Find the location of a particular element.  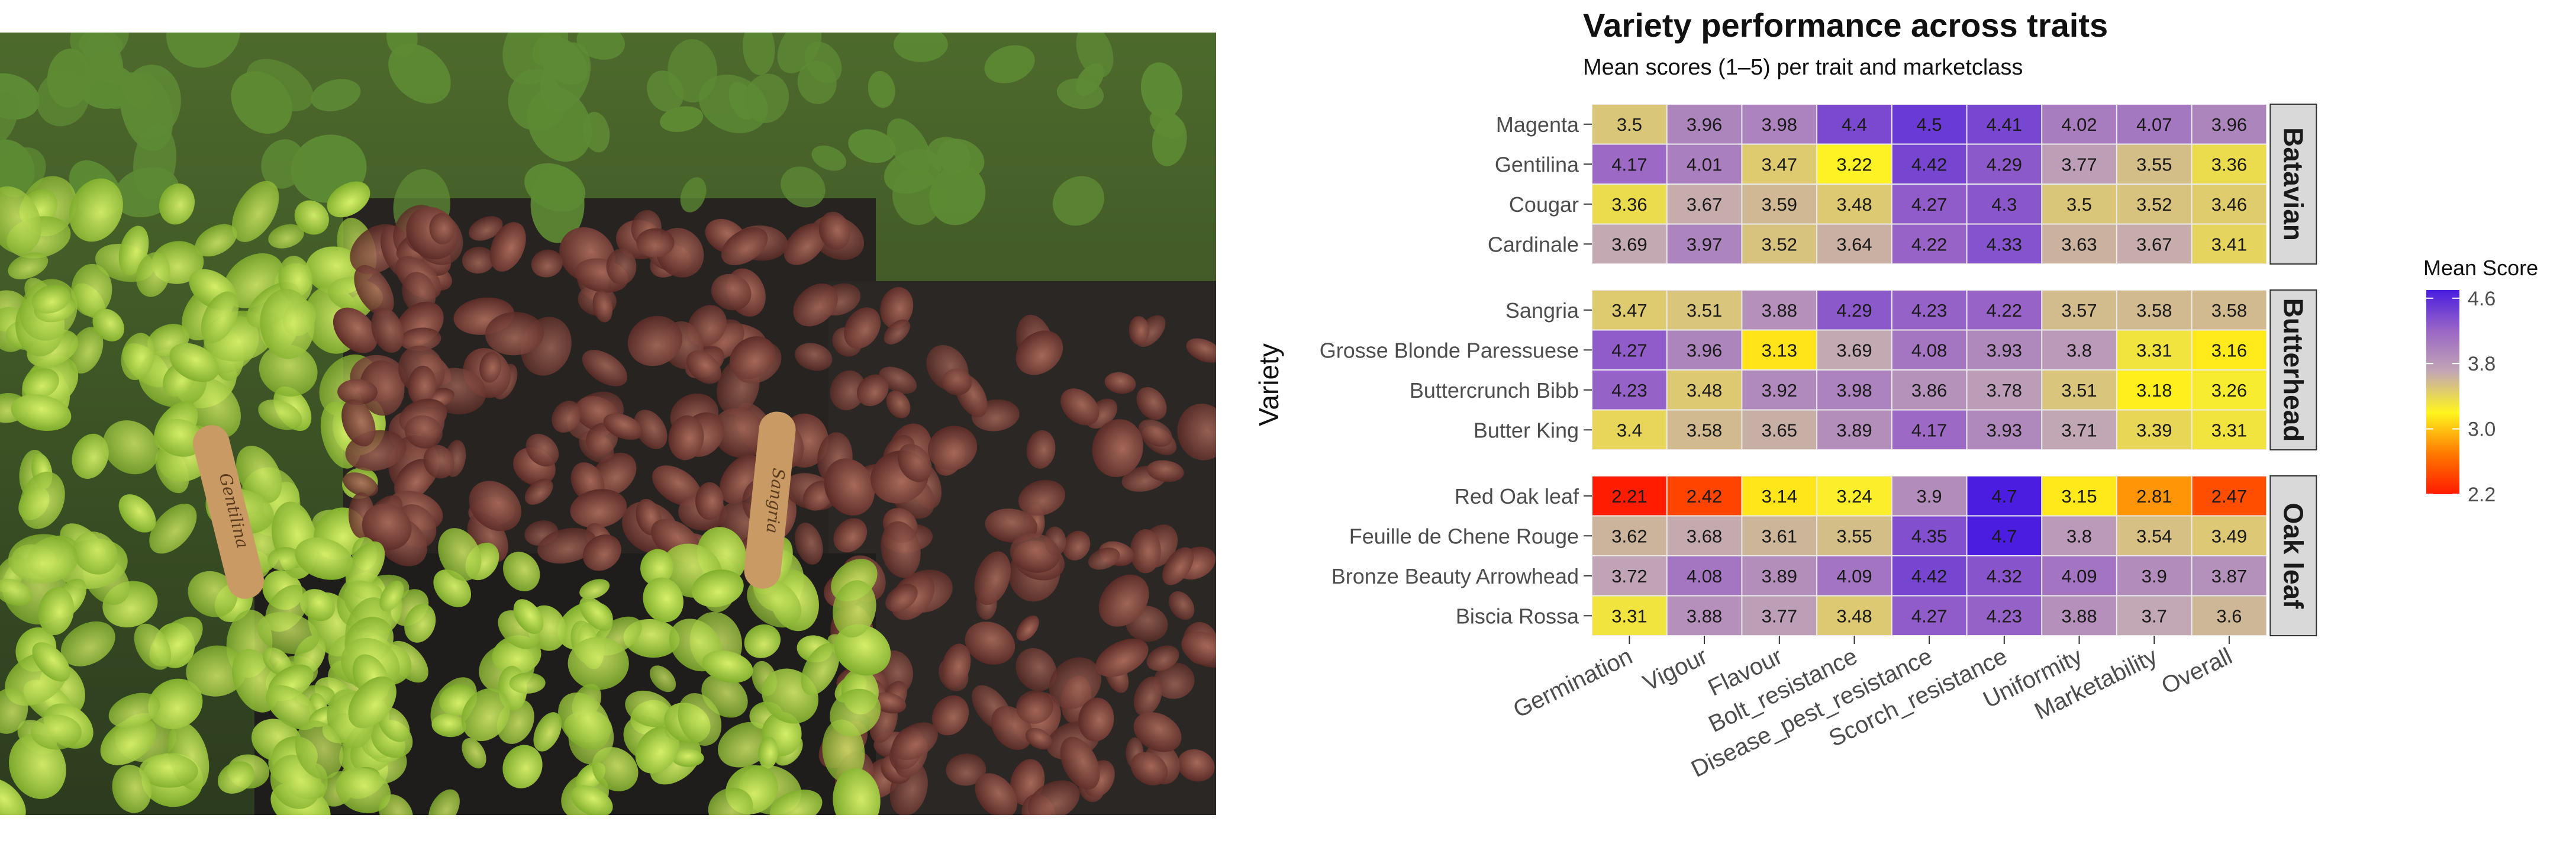

heatmap-cell-feuille-de-chene-rouge-germination is located at coordinates (1629, 535).